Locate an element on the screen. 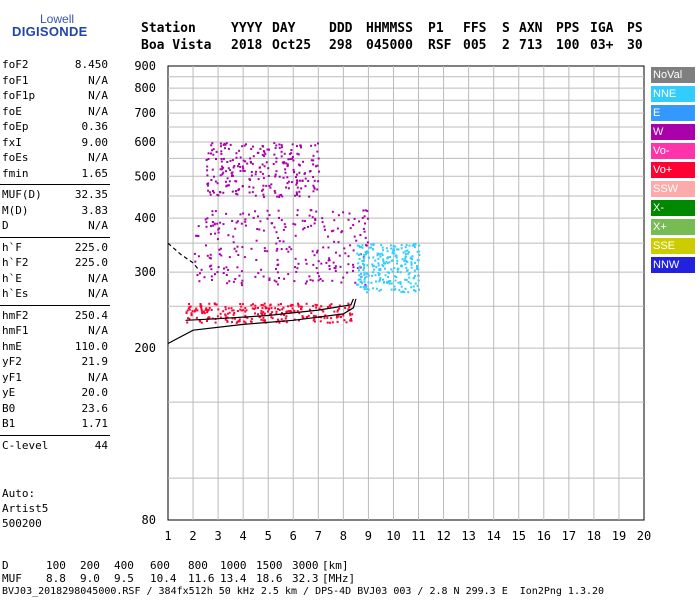  parameter-name: foEp is located at coordinates (15, 126).